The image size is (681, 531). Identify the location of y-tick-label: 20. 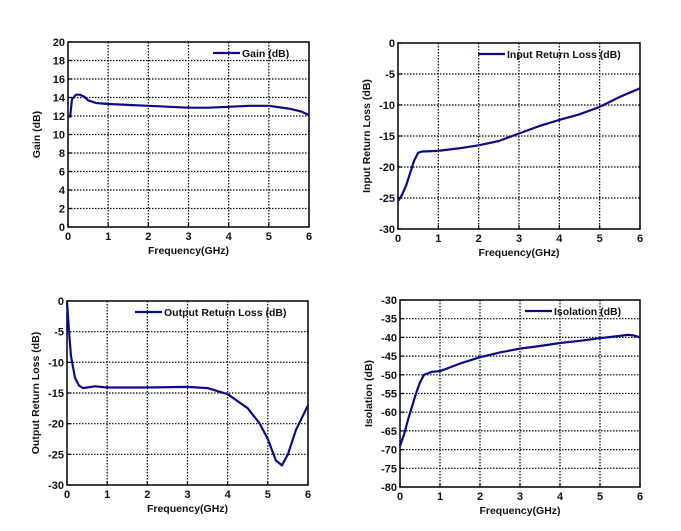
(59, 43).